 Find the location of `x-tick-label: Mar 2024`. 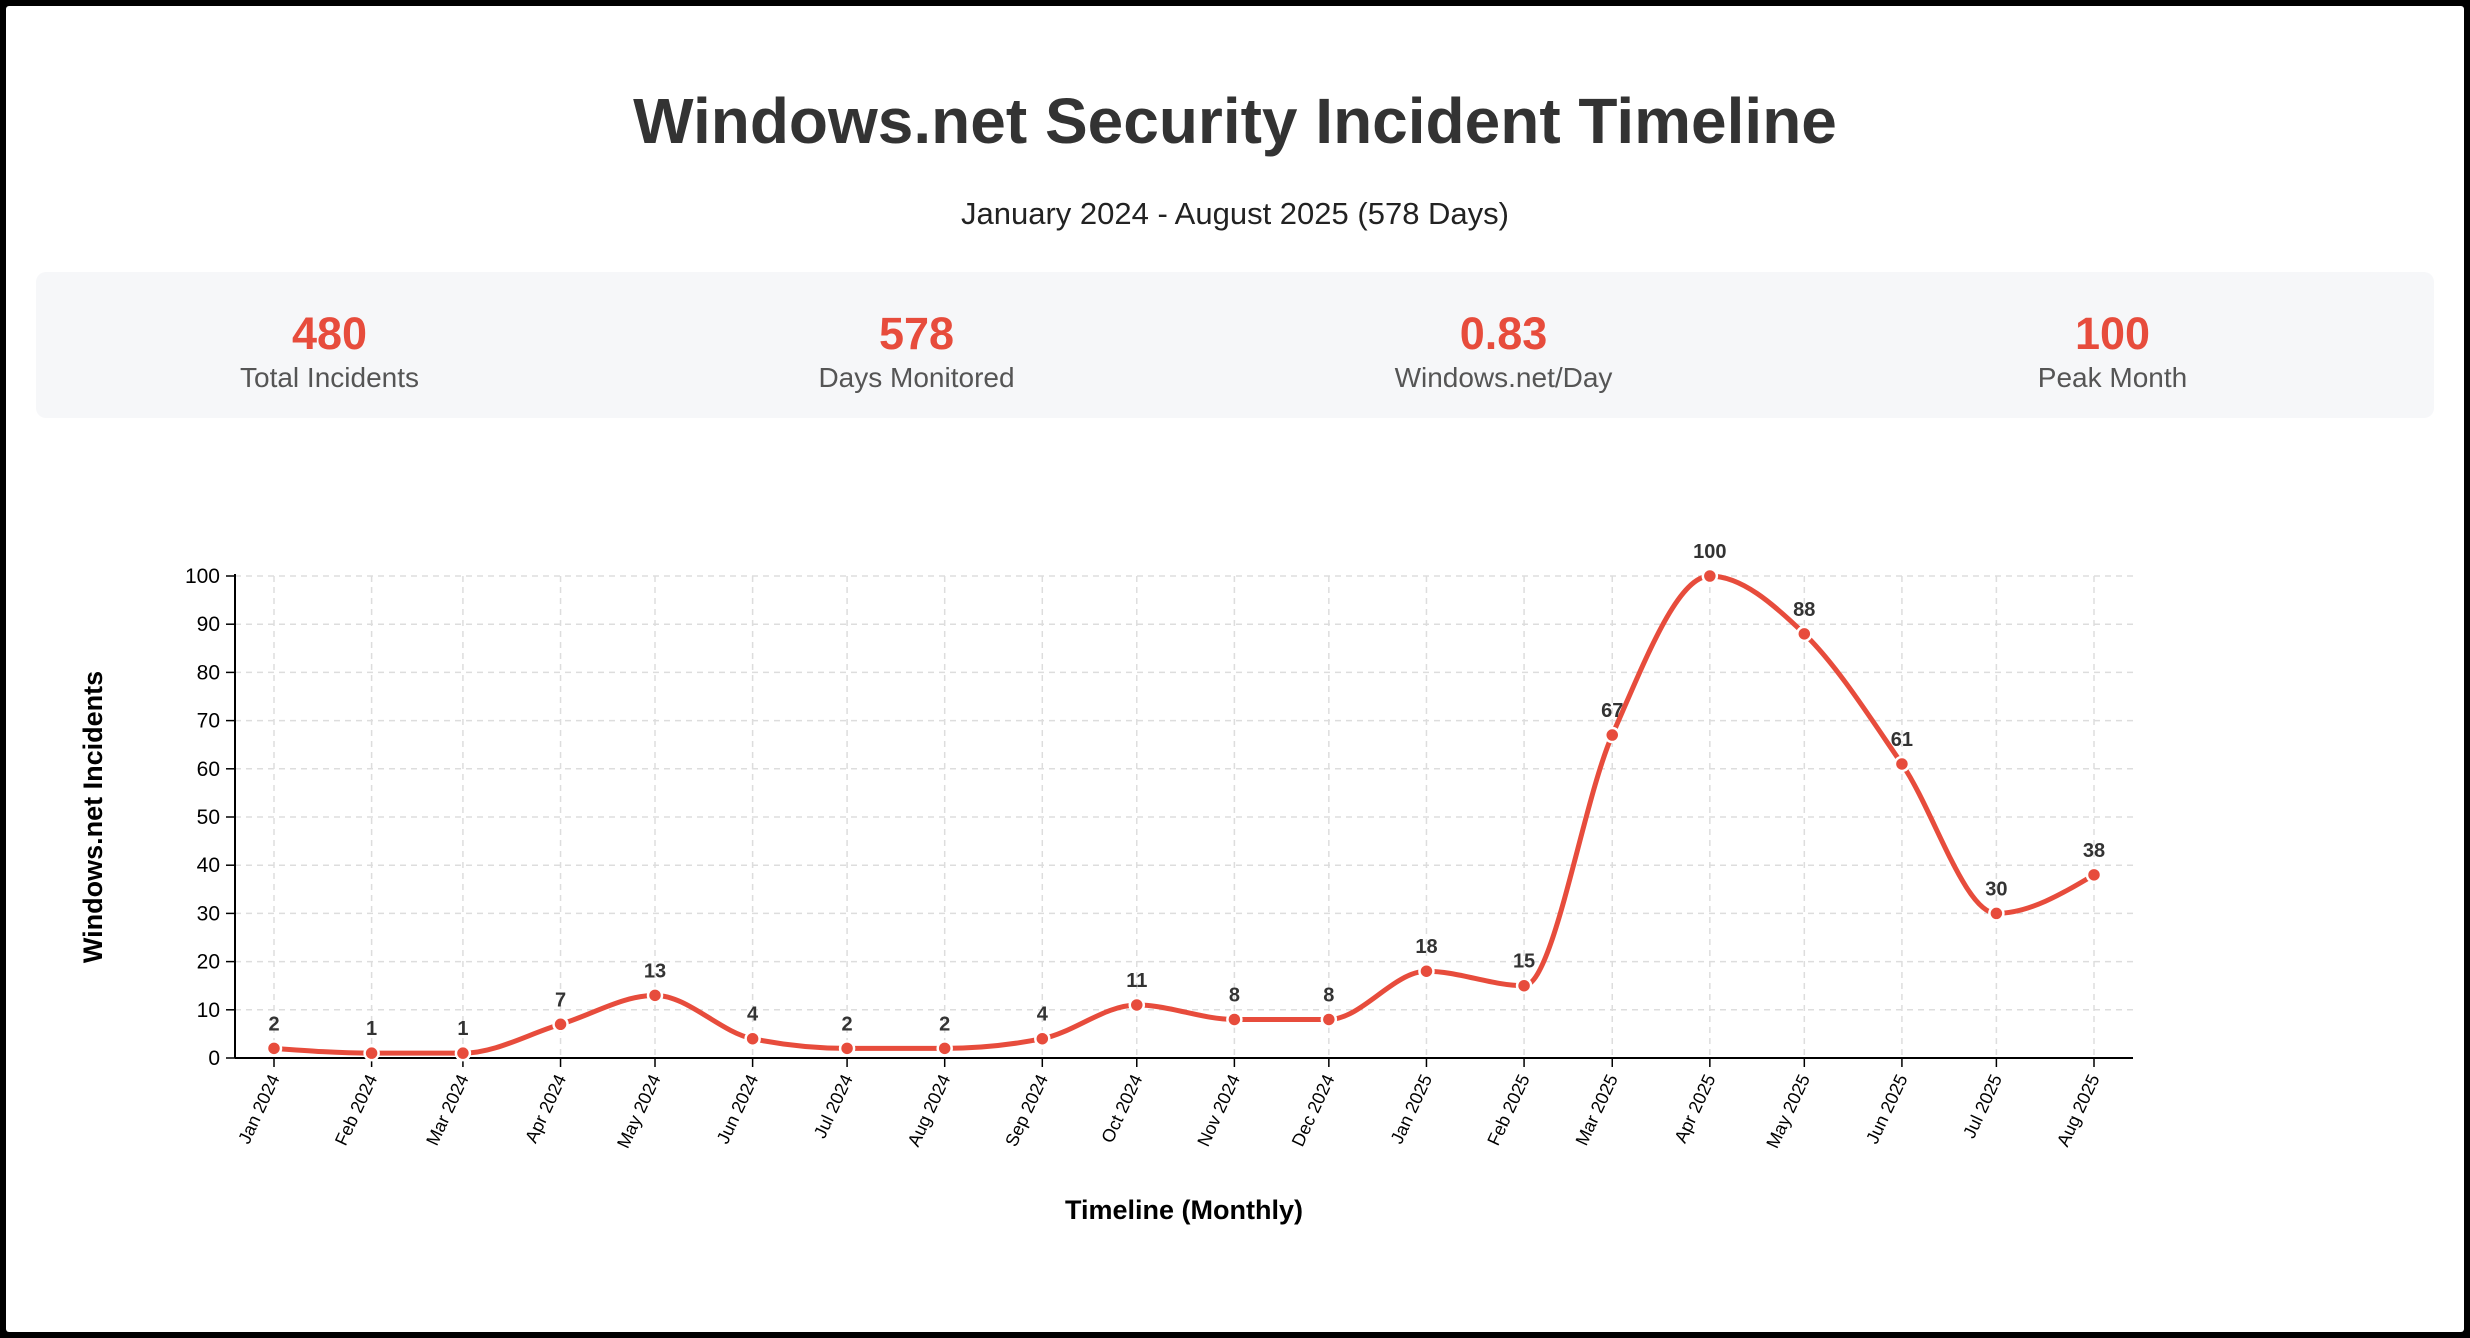

x-tick-label: Mar 2024 is located at coordinates (447, 1109).